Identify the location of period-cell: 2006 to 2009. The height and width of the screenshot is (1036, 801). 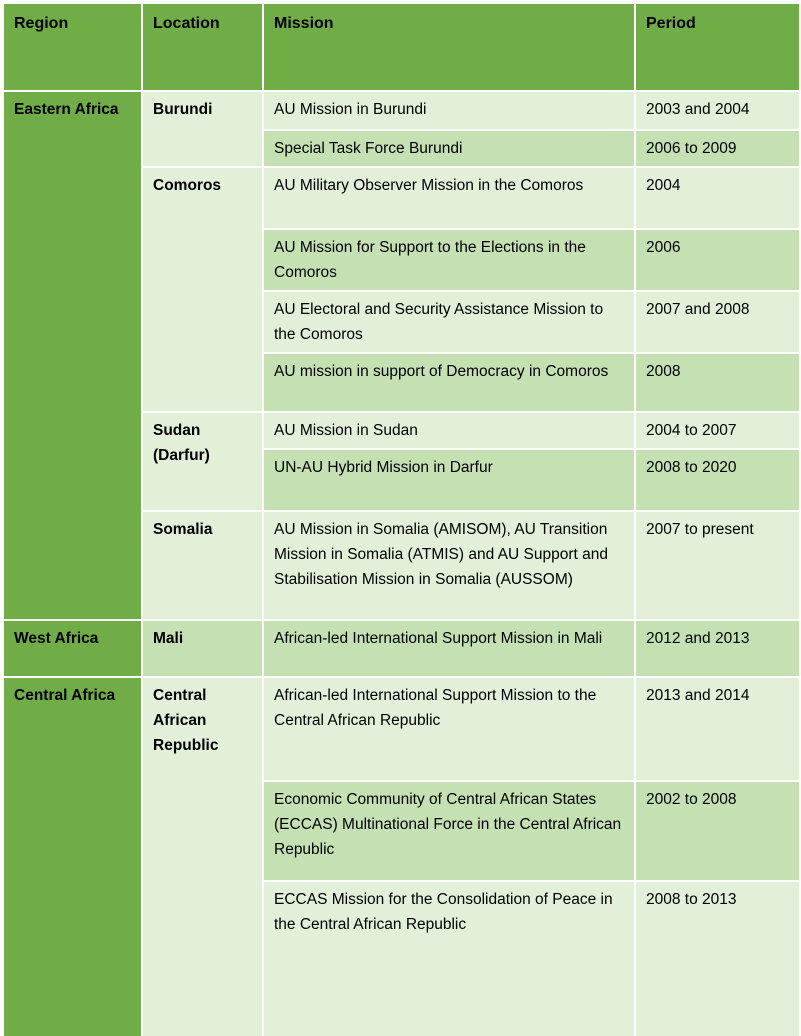
(717, 148).